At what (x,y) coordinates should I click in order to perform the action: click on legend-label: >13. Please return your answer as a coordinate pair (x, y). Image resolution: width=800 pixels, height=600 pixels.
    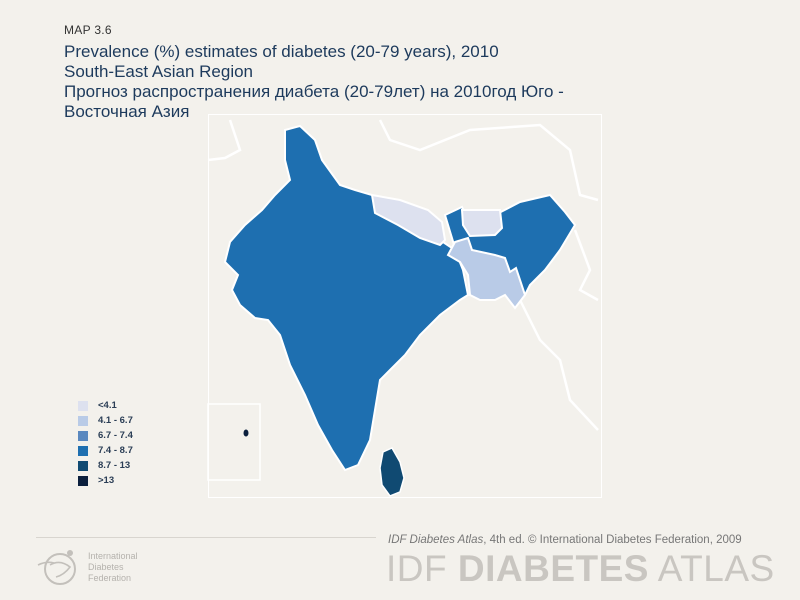
    Looking at the image, I should click on (106, 480).